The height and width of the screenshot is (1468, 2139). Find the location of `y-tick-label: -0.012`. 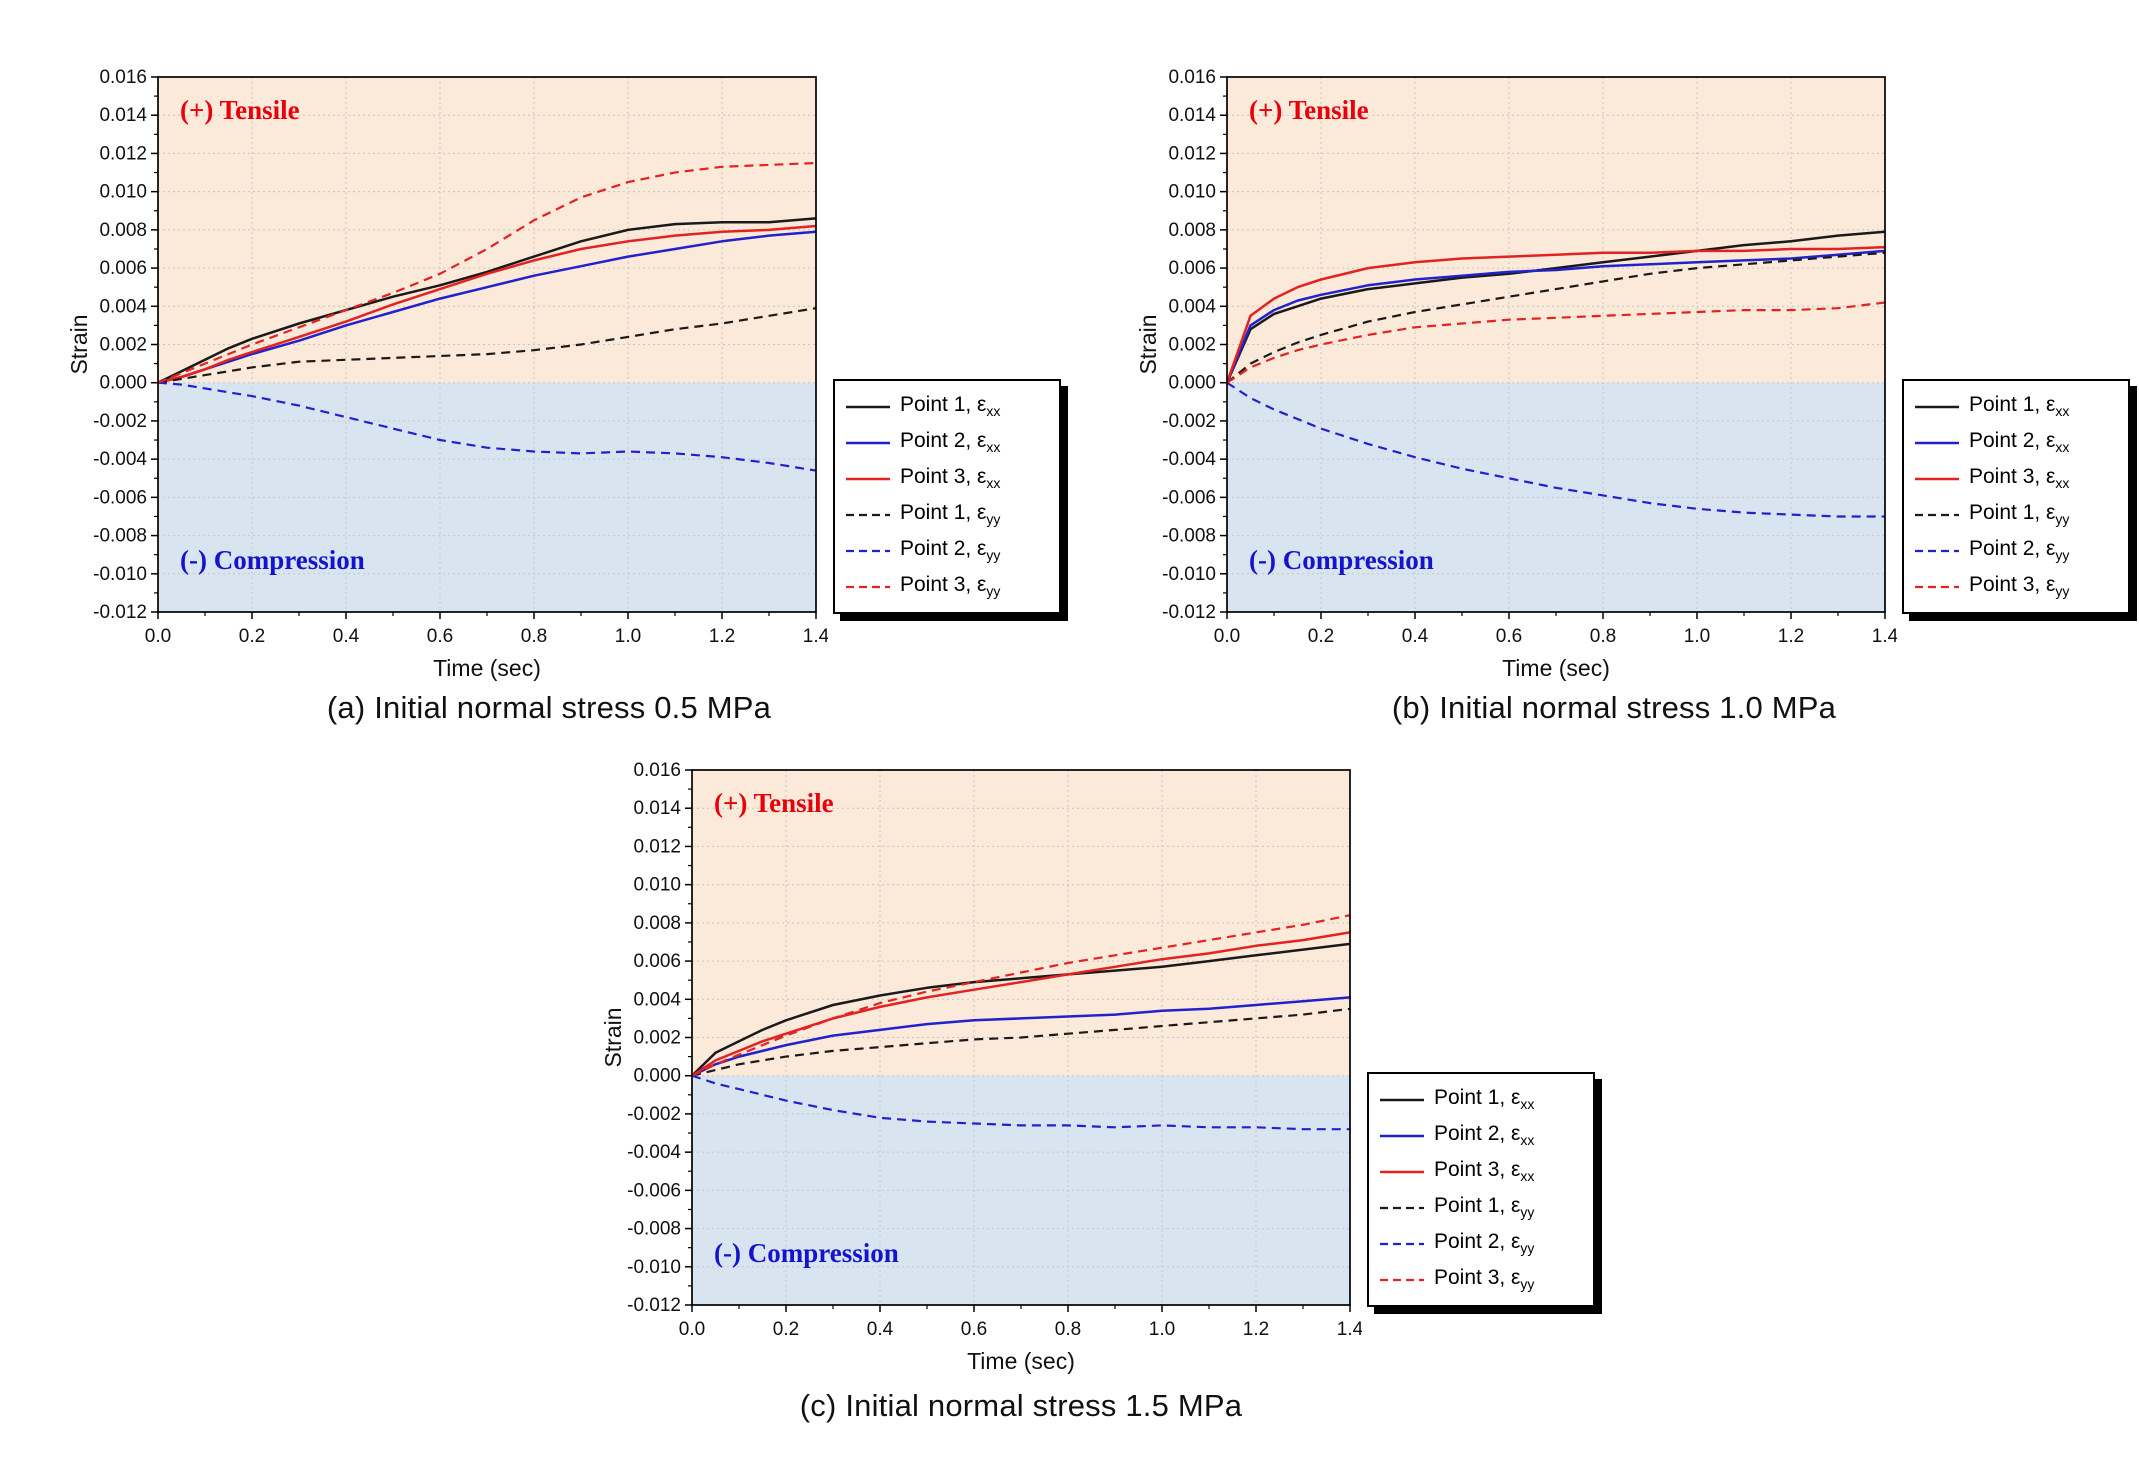

y-tick-label: -0.012 is located at coordinates (120, 612).